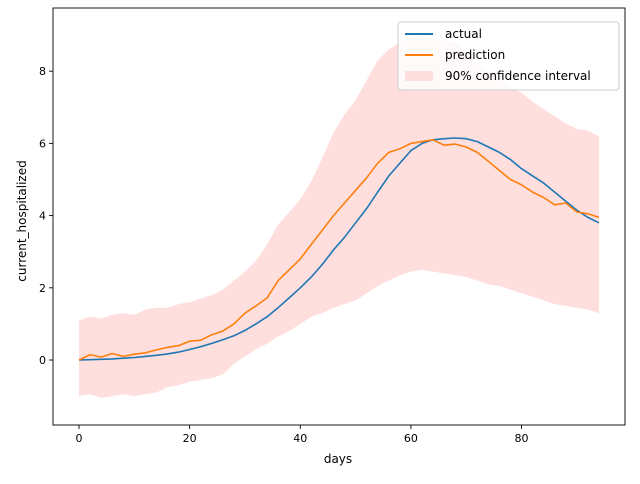  Describe the element at coordinates (411, 438) in the screenshot. I see `x-tick-label: 60` at that location.